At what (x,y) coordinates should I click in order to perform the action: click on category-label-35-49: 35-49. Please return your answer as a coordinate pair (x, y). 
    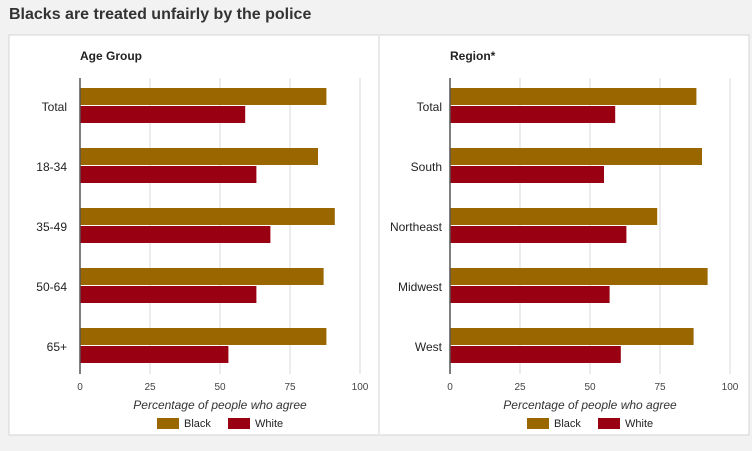
    Looking at the image, I should click on (51, 227).